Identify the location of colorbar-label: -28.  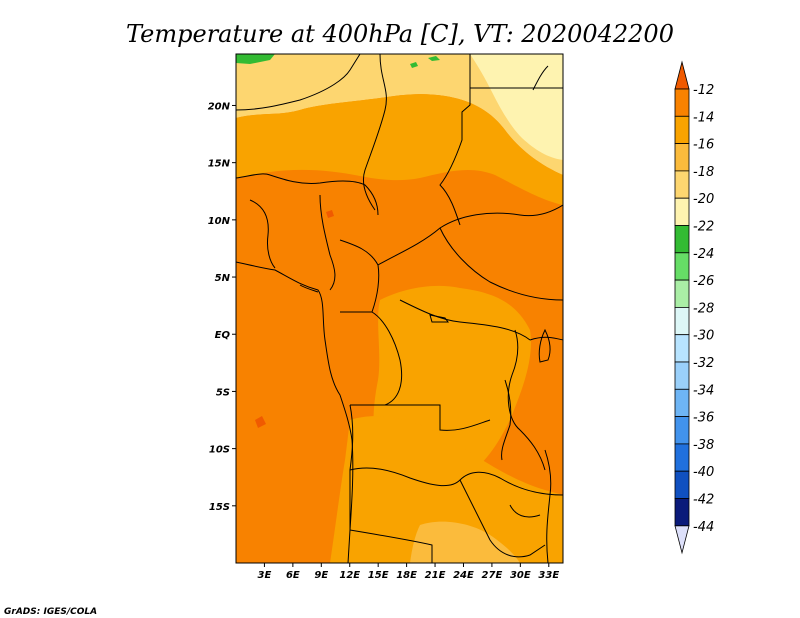
(703, 308).